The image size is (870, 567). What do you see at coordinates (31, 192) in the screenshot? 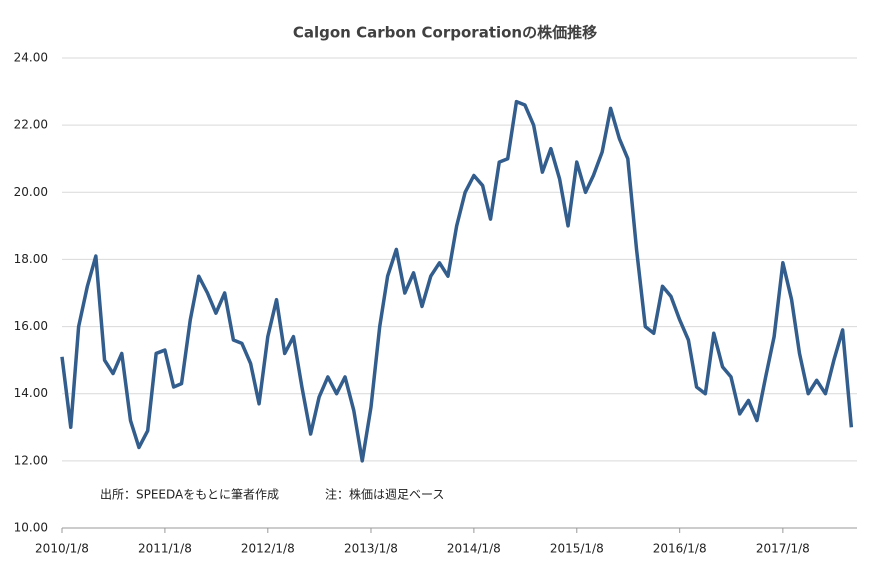
I see `y-tick-label: 20.00` at bounding box center [31, 192].